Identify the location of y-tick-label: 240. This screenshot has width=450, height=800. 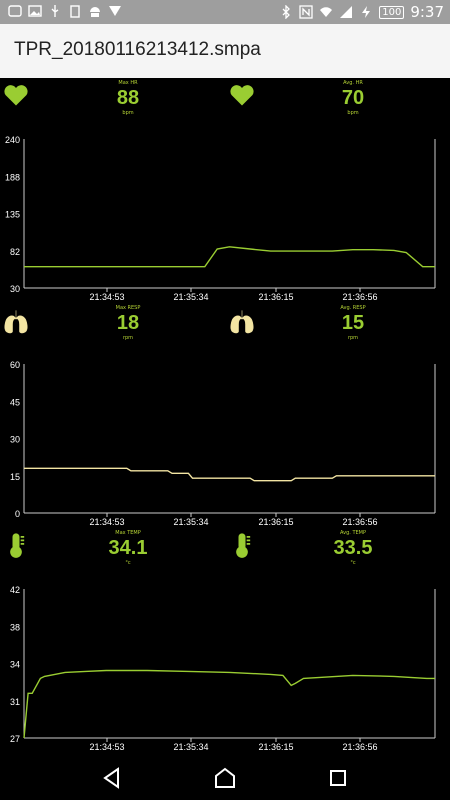
(12, 140).